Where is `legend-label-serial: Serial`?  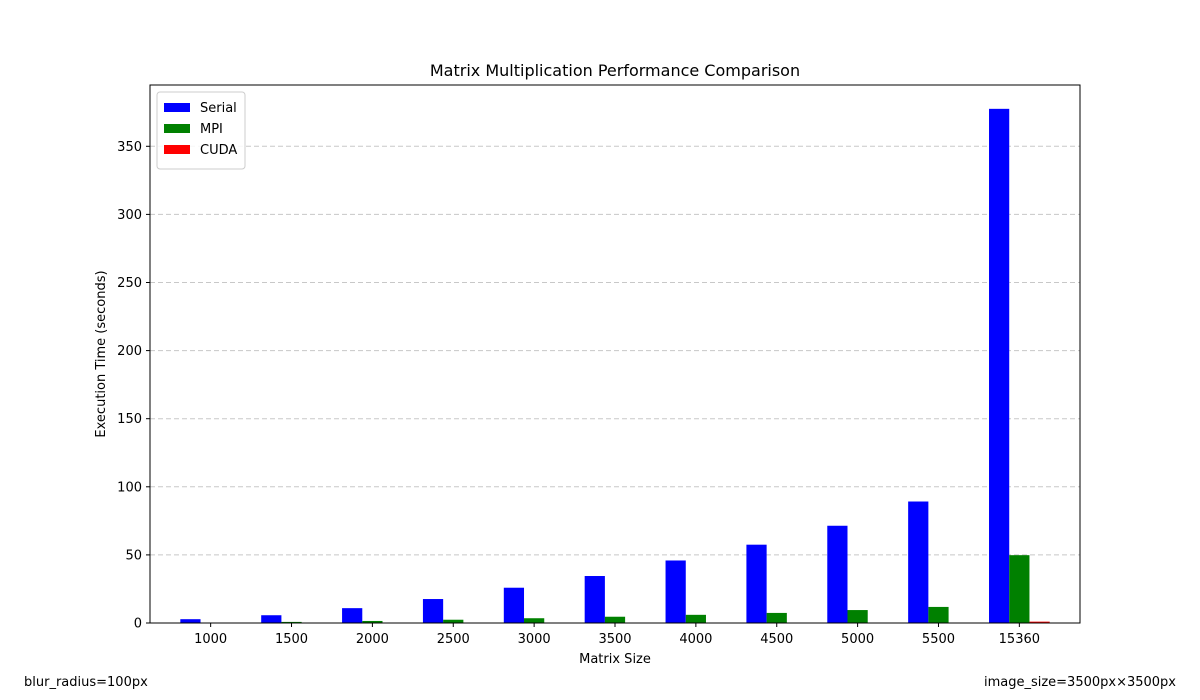 legend-label-serial: Serial is located at coordinates (218, 108).